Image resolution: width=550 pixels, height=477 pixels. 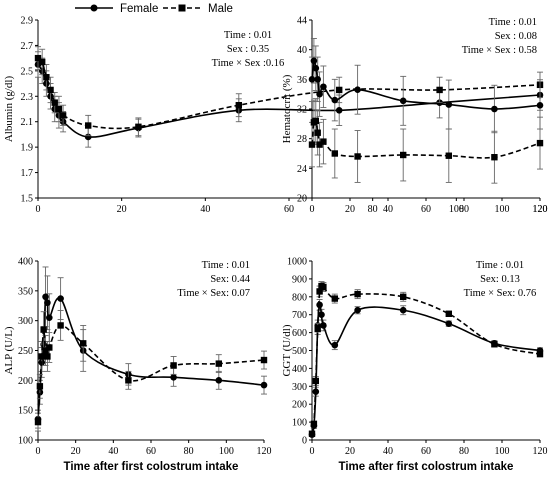 I want to click on albumin-xtick-label: 20, so click(x=122, y=209).